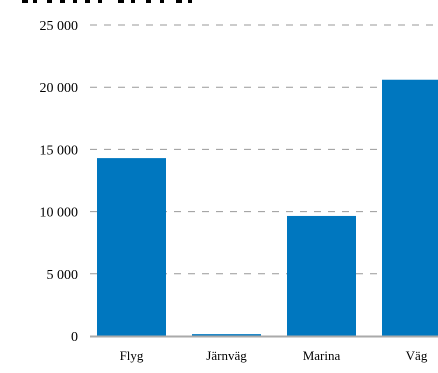 This screenshot has width=438, height=373. What do you see at coordinates (107, 1) in the screenshot?
I see `chart-title-fragment` at bounding box center [107, 1].